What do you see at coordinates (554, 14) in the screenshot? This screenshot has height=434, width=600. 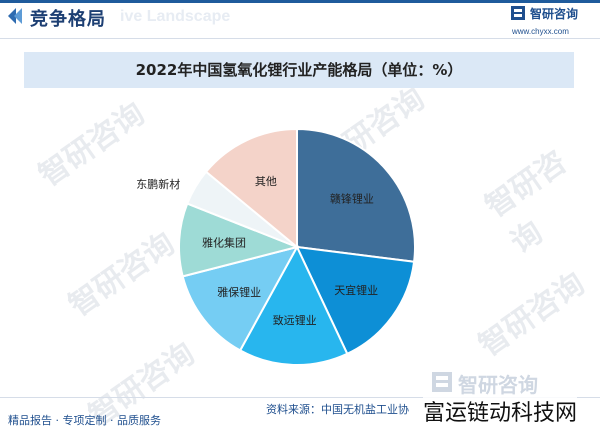 I see `brand-name: 智研咨询` at bounding box center [554, 14].